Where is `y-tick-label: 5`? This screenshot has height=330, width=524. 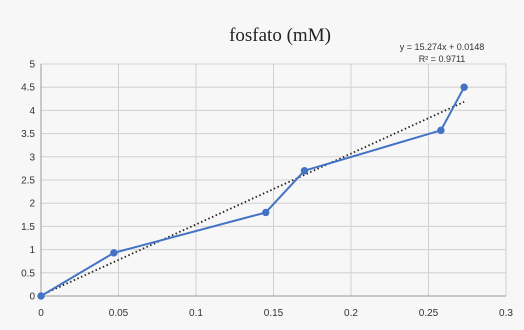
y-tick-label: 5 is located at coordinates (32, 65).